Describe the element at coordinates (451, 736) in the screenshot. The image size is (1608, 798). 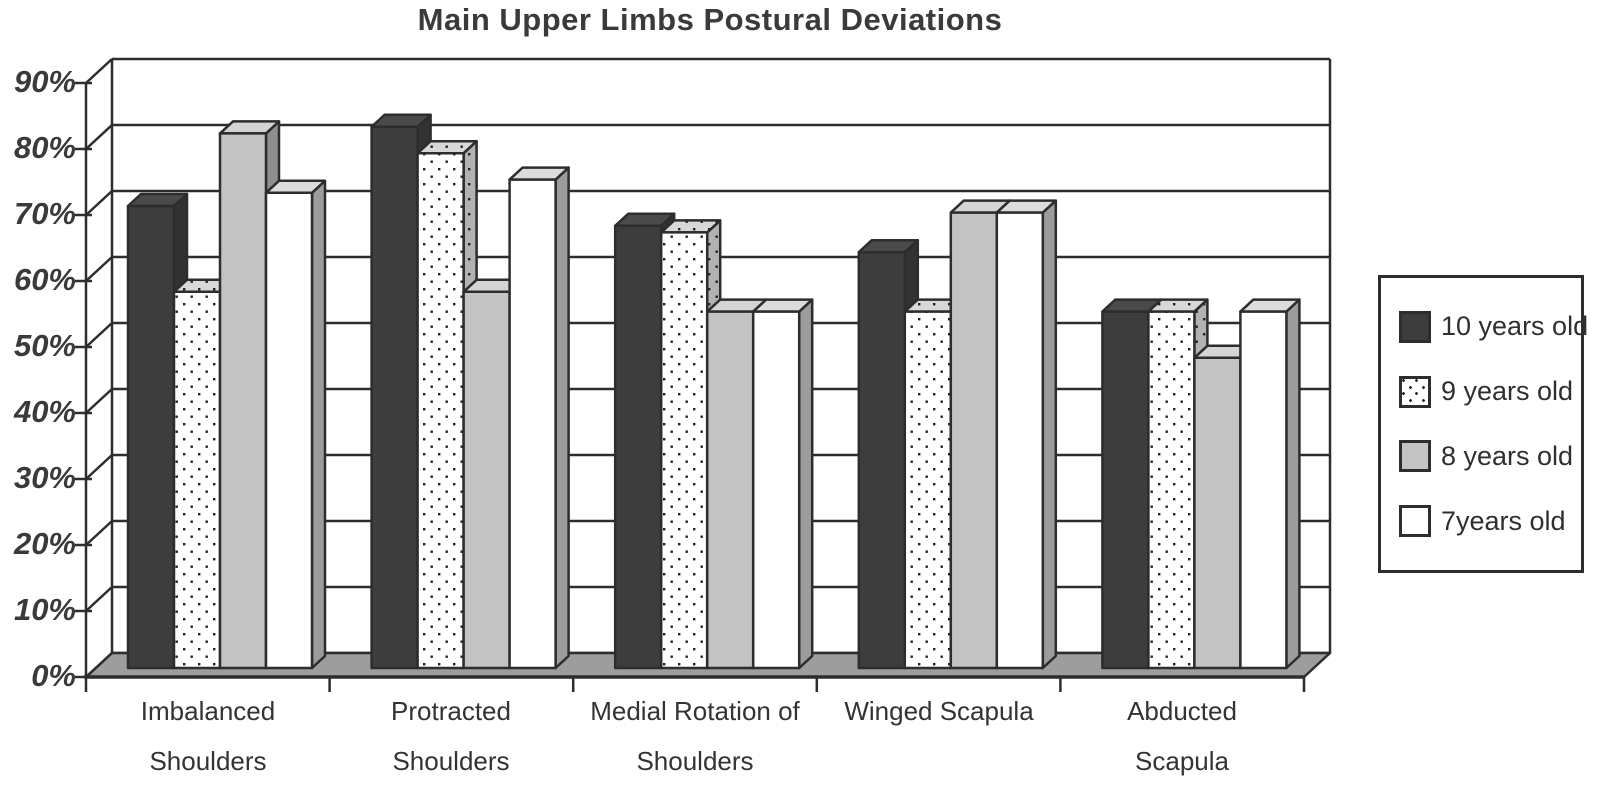
I see `x-axis-label: Protracted Shoulders` at that location.